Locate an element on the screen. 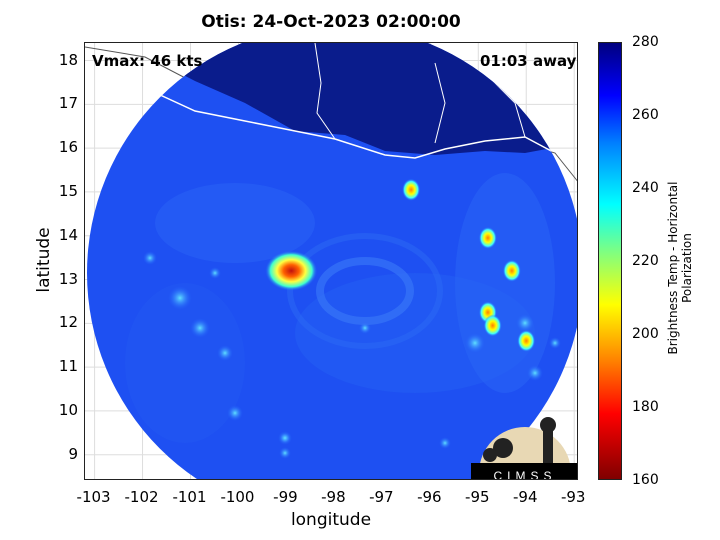 The width and height of the screenshot is (720, 540). x-tick-label: -101 is located at coordinates (189, 497).